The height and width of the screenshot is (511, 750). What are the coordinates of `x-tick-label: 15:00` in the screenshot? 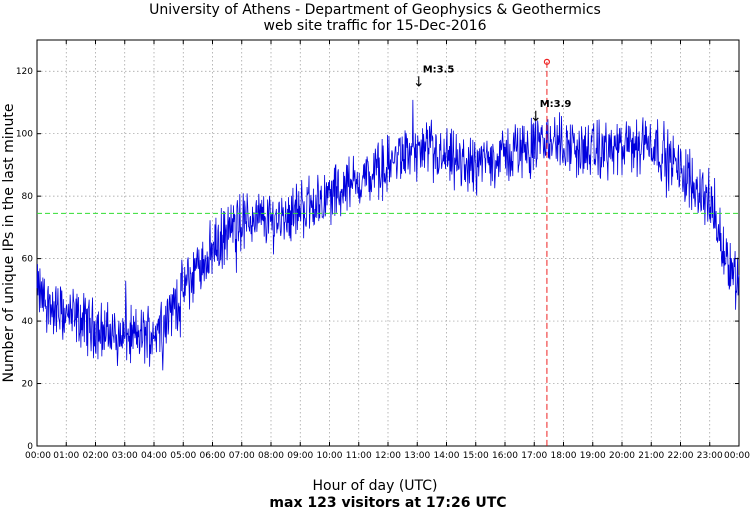 It's located at (476, 456).